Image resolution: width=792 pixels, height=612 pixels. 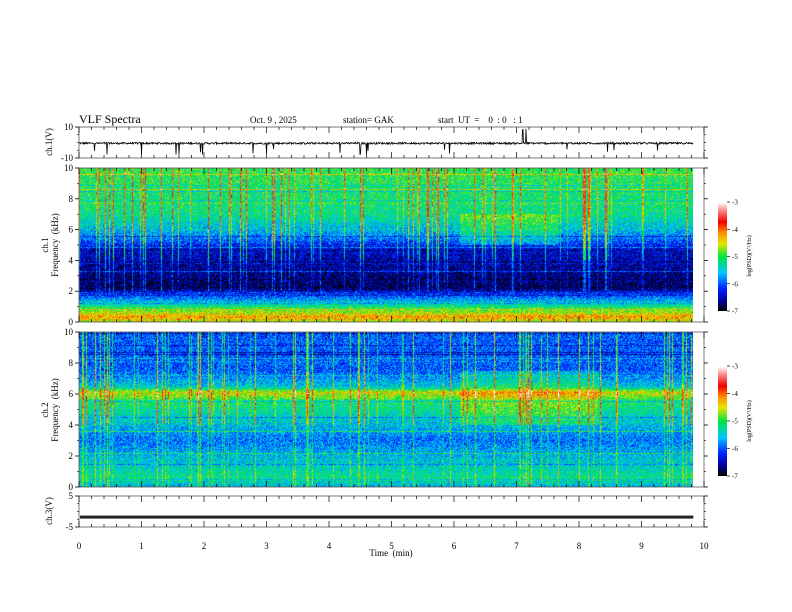 What do you see at coordinates (266, 546) in the screenshot?
I see `x-tick-label: 3` at bounding box center [266, 546].